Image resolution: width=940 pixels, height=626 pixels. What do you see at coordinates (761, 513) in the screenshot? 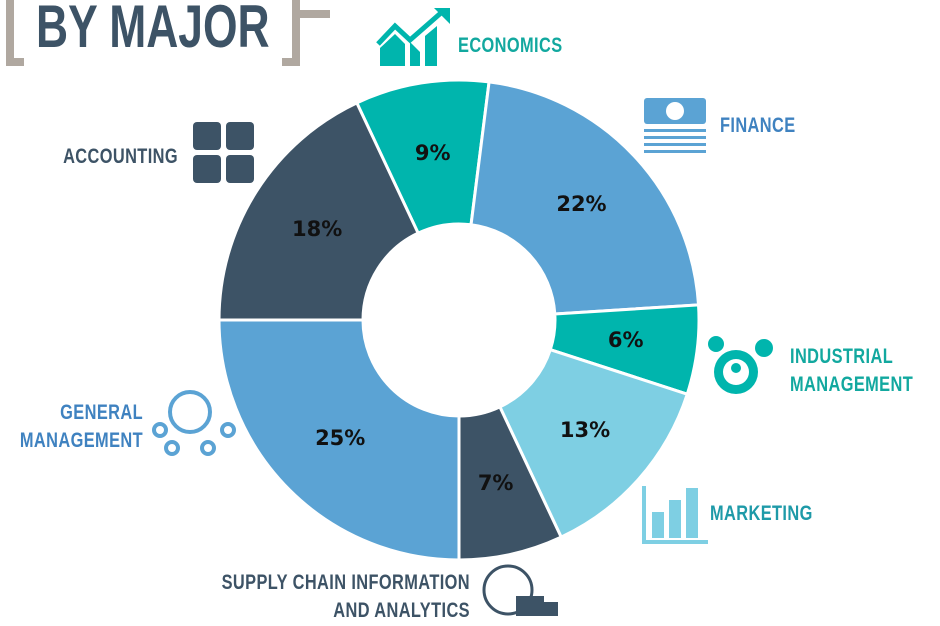
I see `category-label: MARKETING` at bounding box center [761, 513].